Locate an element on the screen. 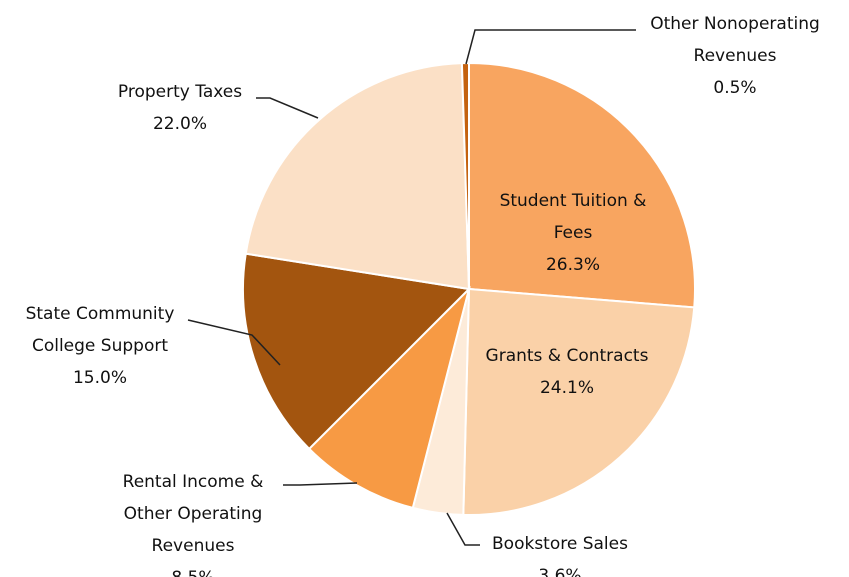 The height and width of the screenshot is (577, 849). slice-label: Bookstore Sales 3.6% is located at coordinates (560, 552).